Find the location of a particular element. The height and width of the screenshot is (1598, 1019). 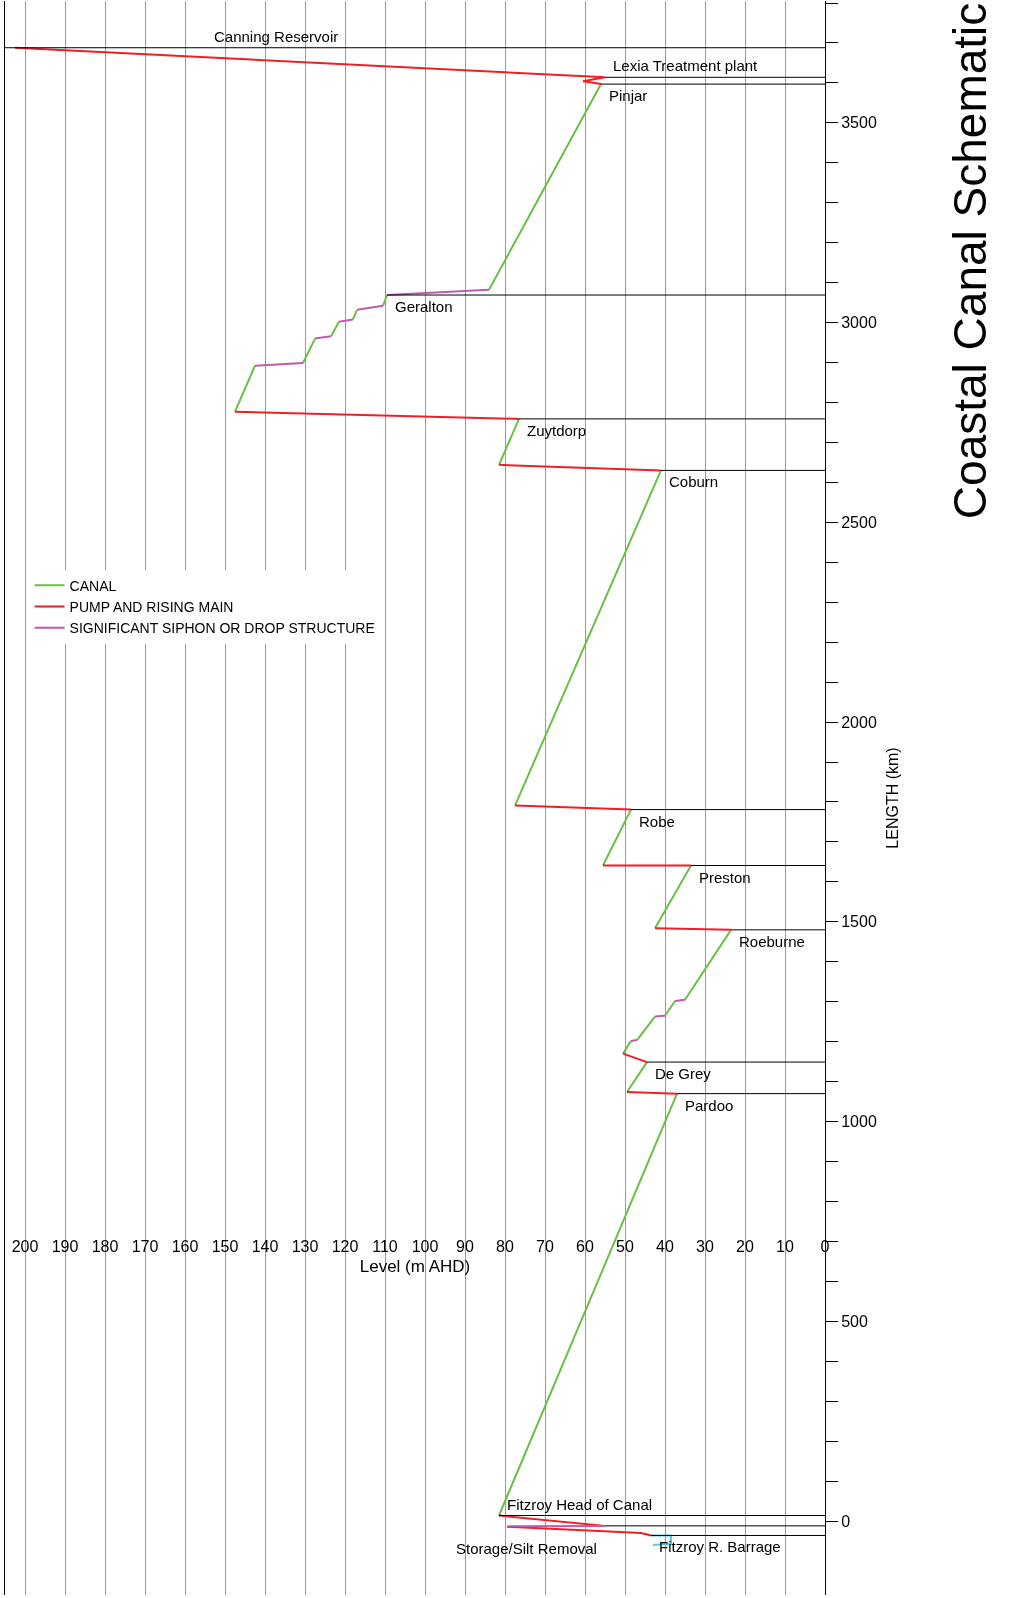

y-tick-label: 1500 is located at coordinates (859, 922).